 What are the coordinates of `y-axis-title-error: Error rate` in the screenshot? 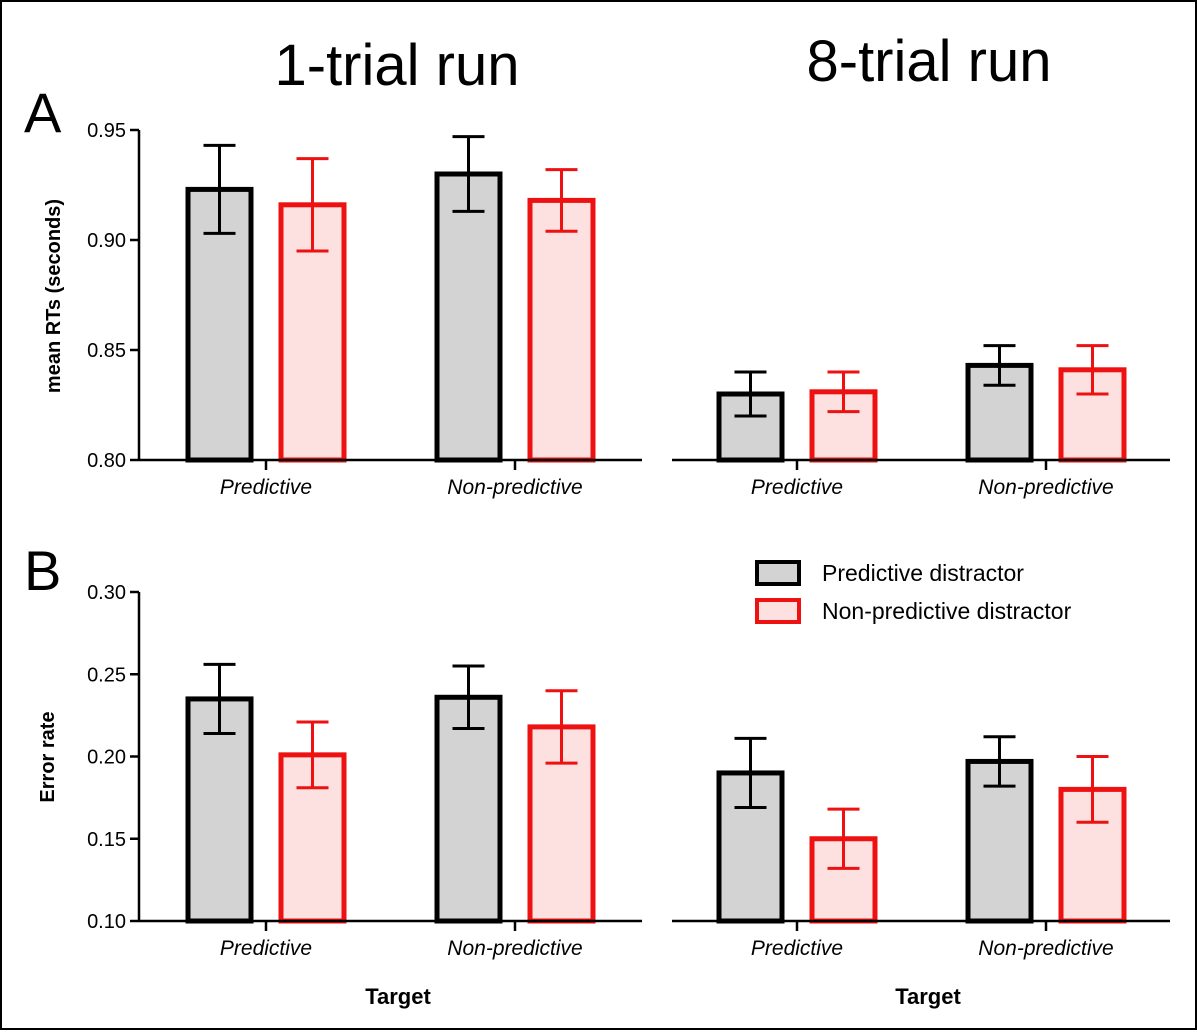 It's located at (48, 756).